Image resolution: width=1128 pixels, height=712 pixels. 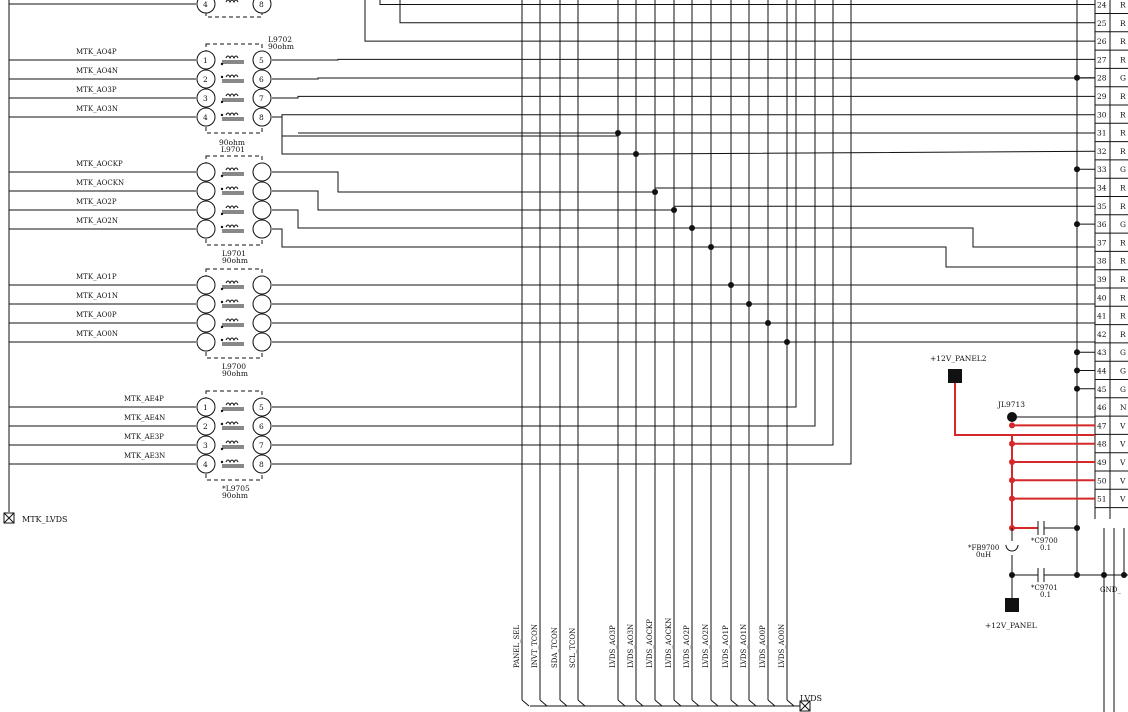 What do you see at coordinates (1102, 480) in the screenshot?
I see `connector-pin-number: 50` at bounding box center [1102, 480].